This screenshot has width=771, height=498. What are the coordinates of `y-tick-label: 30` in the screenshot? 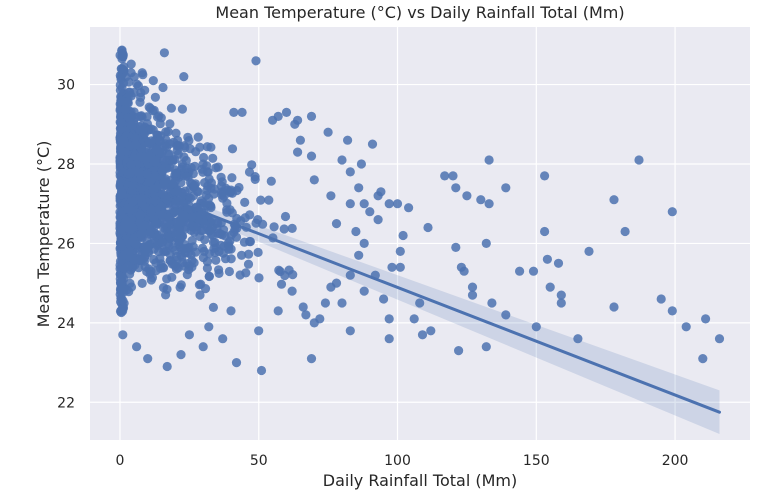 It's located at (66, 86).